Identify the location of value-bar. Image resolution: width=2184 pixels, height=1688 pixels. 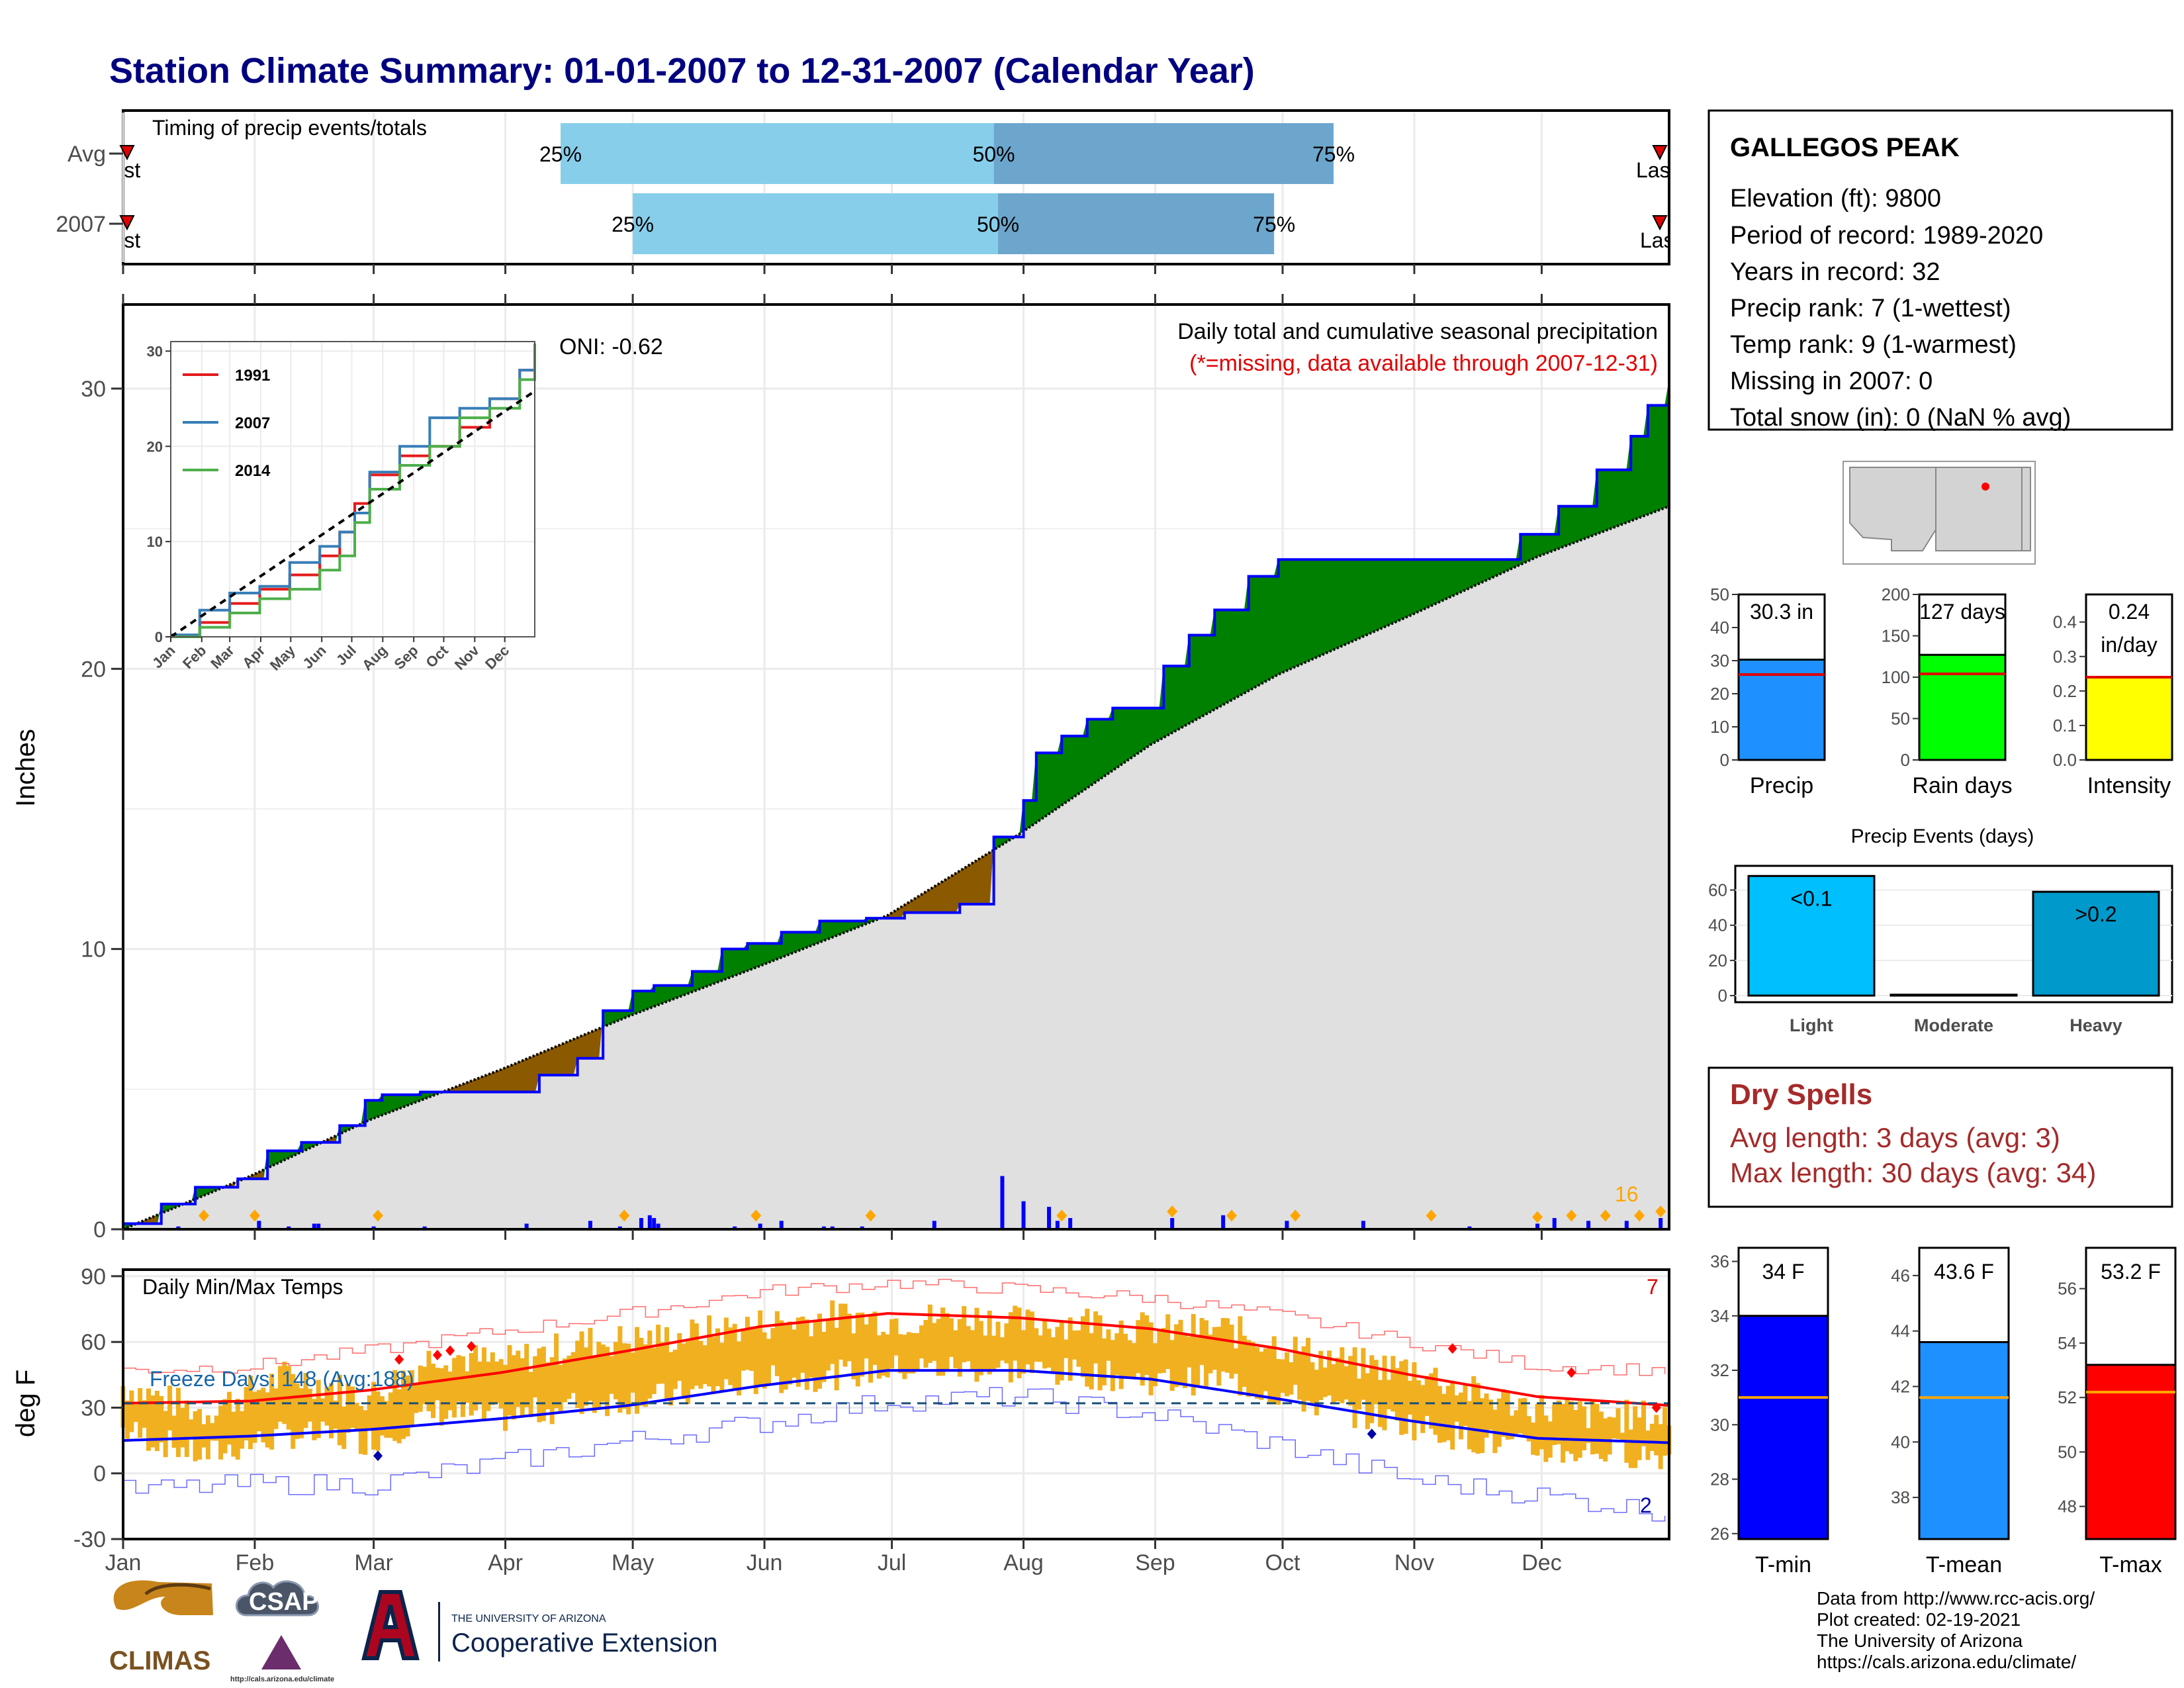
(1783, 1427).